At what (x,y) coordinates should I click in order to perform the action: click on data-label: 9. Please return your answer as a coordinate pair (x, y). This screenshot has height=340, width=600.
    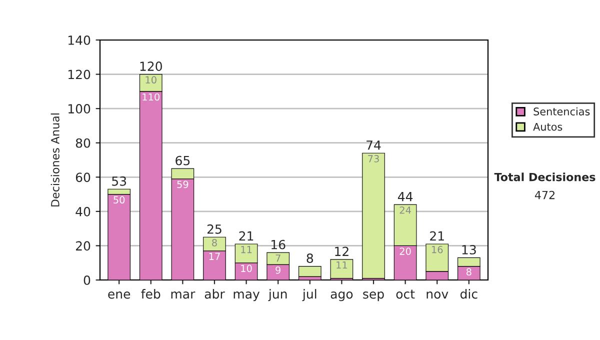
    Looking at the image, I should click on (278, 270).